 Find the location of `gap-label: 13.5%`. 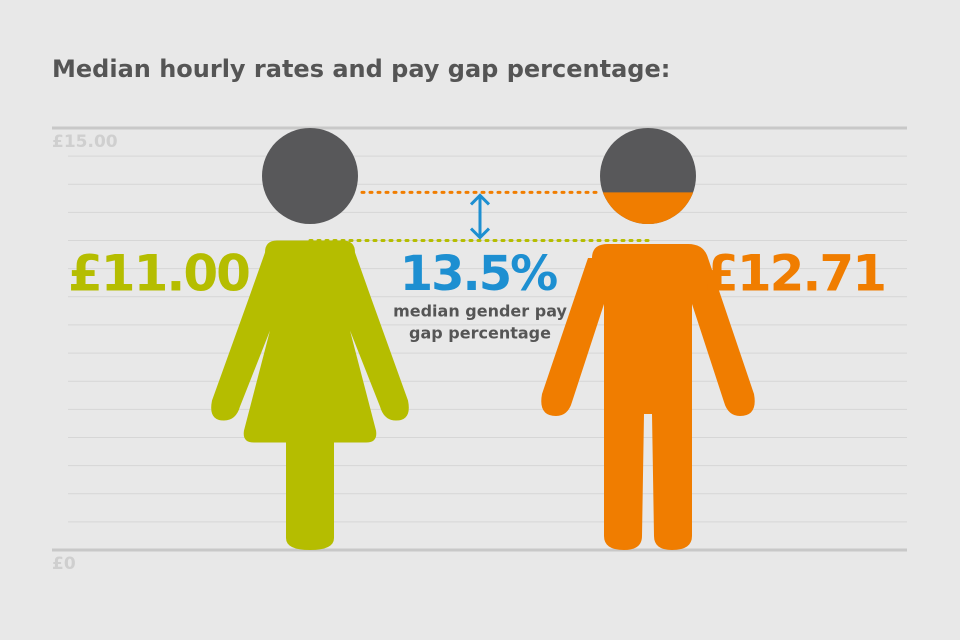

gap-label: 13.5% is located at coordinates (478, 274).